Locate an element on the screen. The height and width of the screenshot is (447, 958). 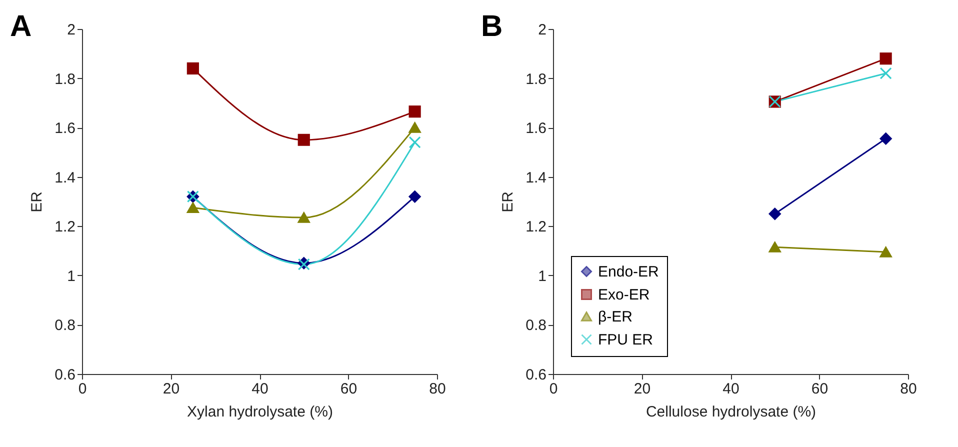
legend-label: FPU ER is located at coordinates (626, 340).